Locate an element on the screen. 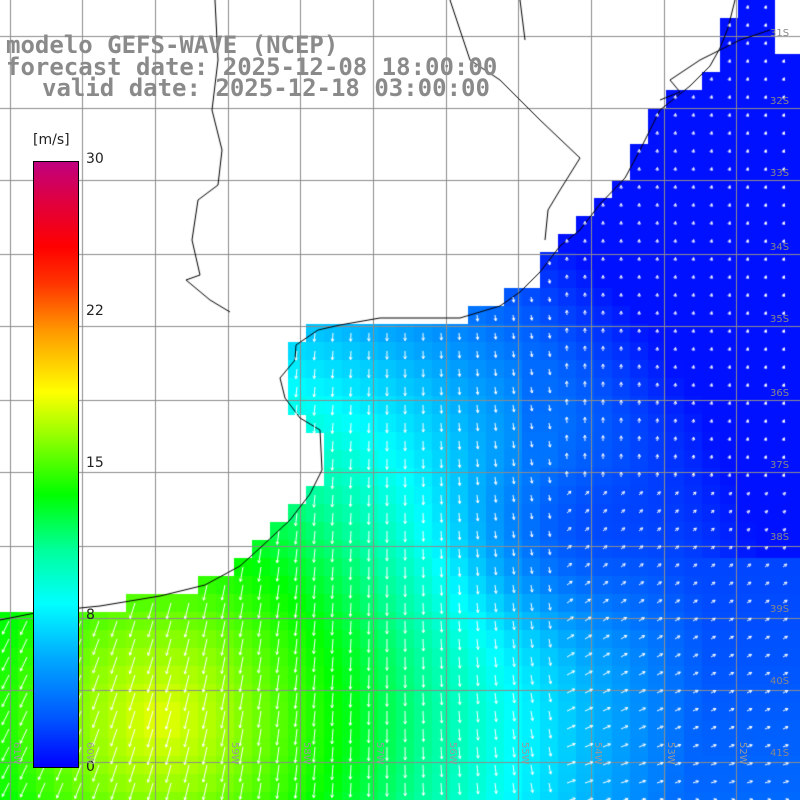 Image resolution: width=800 pixels, height=800 pixels. lon-label-60w: 60W is located at coordinates (89, 753).